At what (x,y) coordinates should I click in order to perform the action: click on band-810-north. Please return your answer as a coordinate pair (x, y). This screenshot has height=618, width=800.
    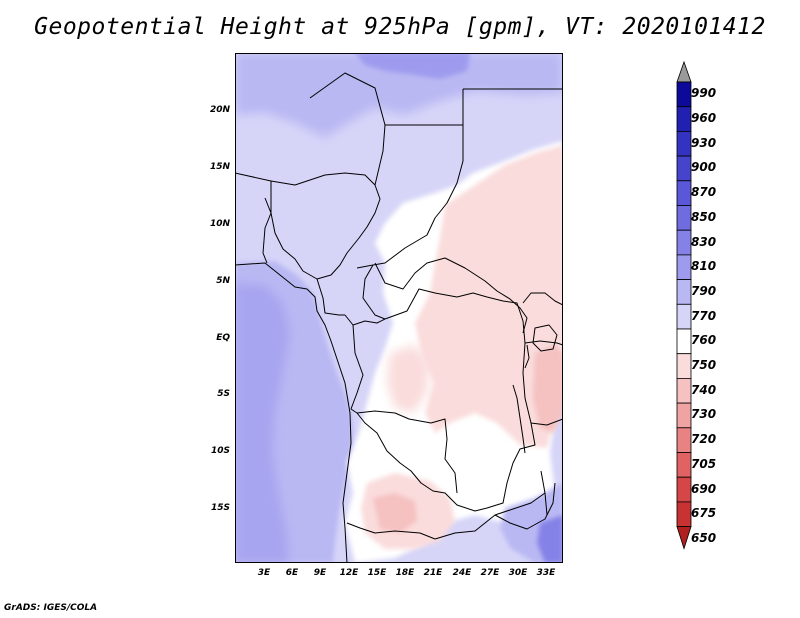
    Looking at the image, I should click on (412, 66).